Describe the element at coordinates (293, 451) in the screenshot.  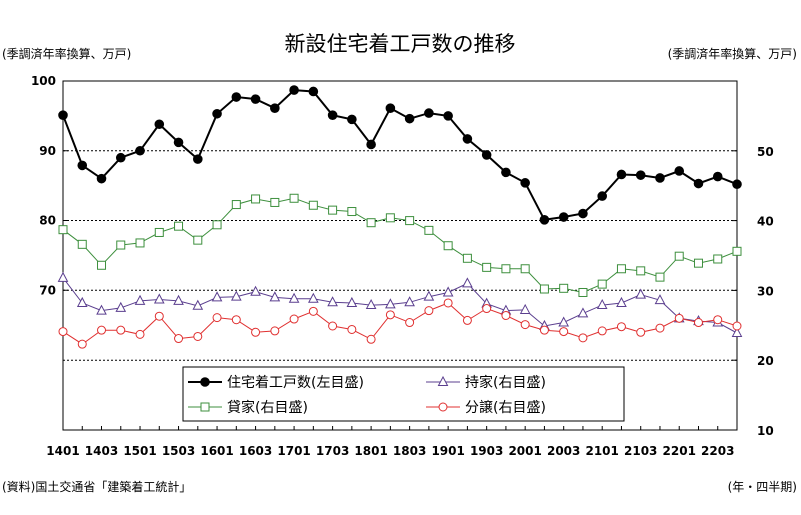
I see `x-tick-label-1701: 1701` at that location.